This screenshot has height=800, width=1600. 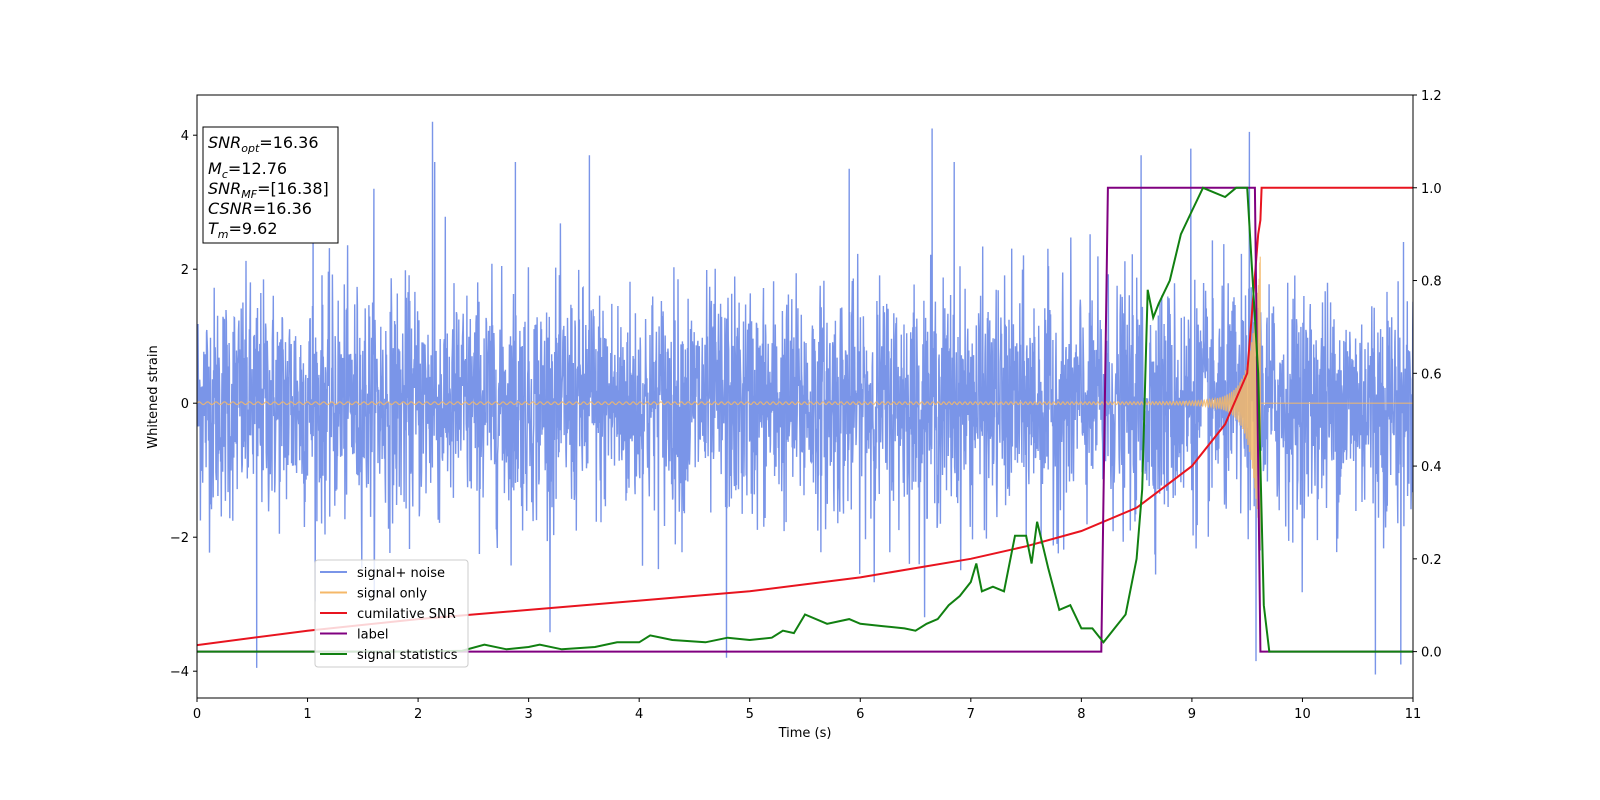 What do you see at coordinates (528, 714) in the screenshot?
I see `x-tick-label: 3` at bounding box center [528, 714].